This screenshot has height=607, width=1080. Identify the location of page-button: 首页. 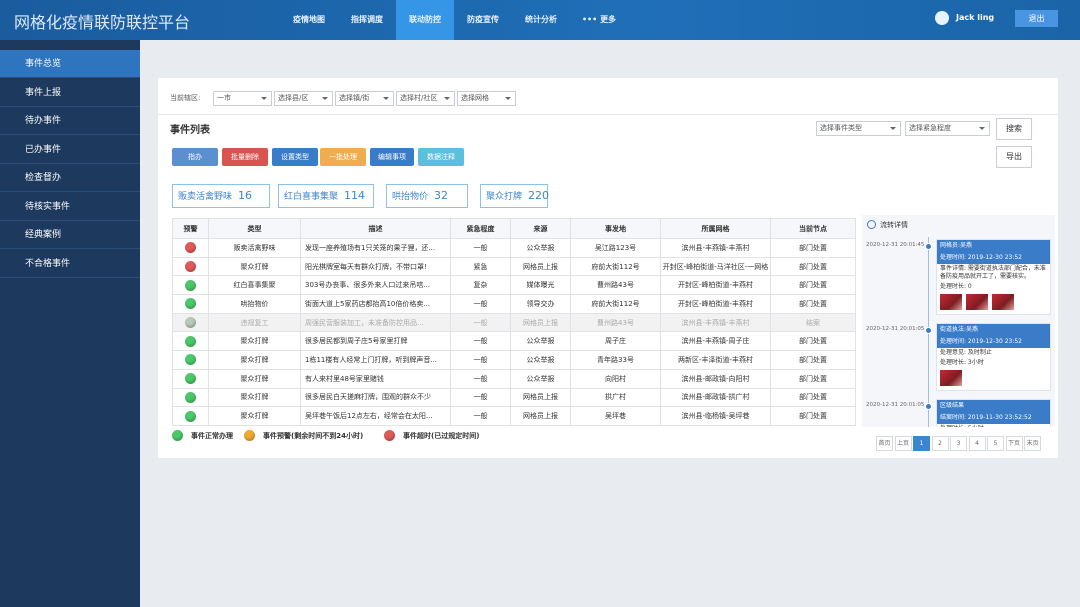
(884, 443).